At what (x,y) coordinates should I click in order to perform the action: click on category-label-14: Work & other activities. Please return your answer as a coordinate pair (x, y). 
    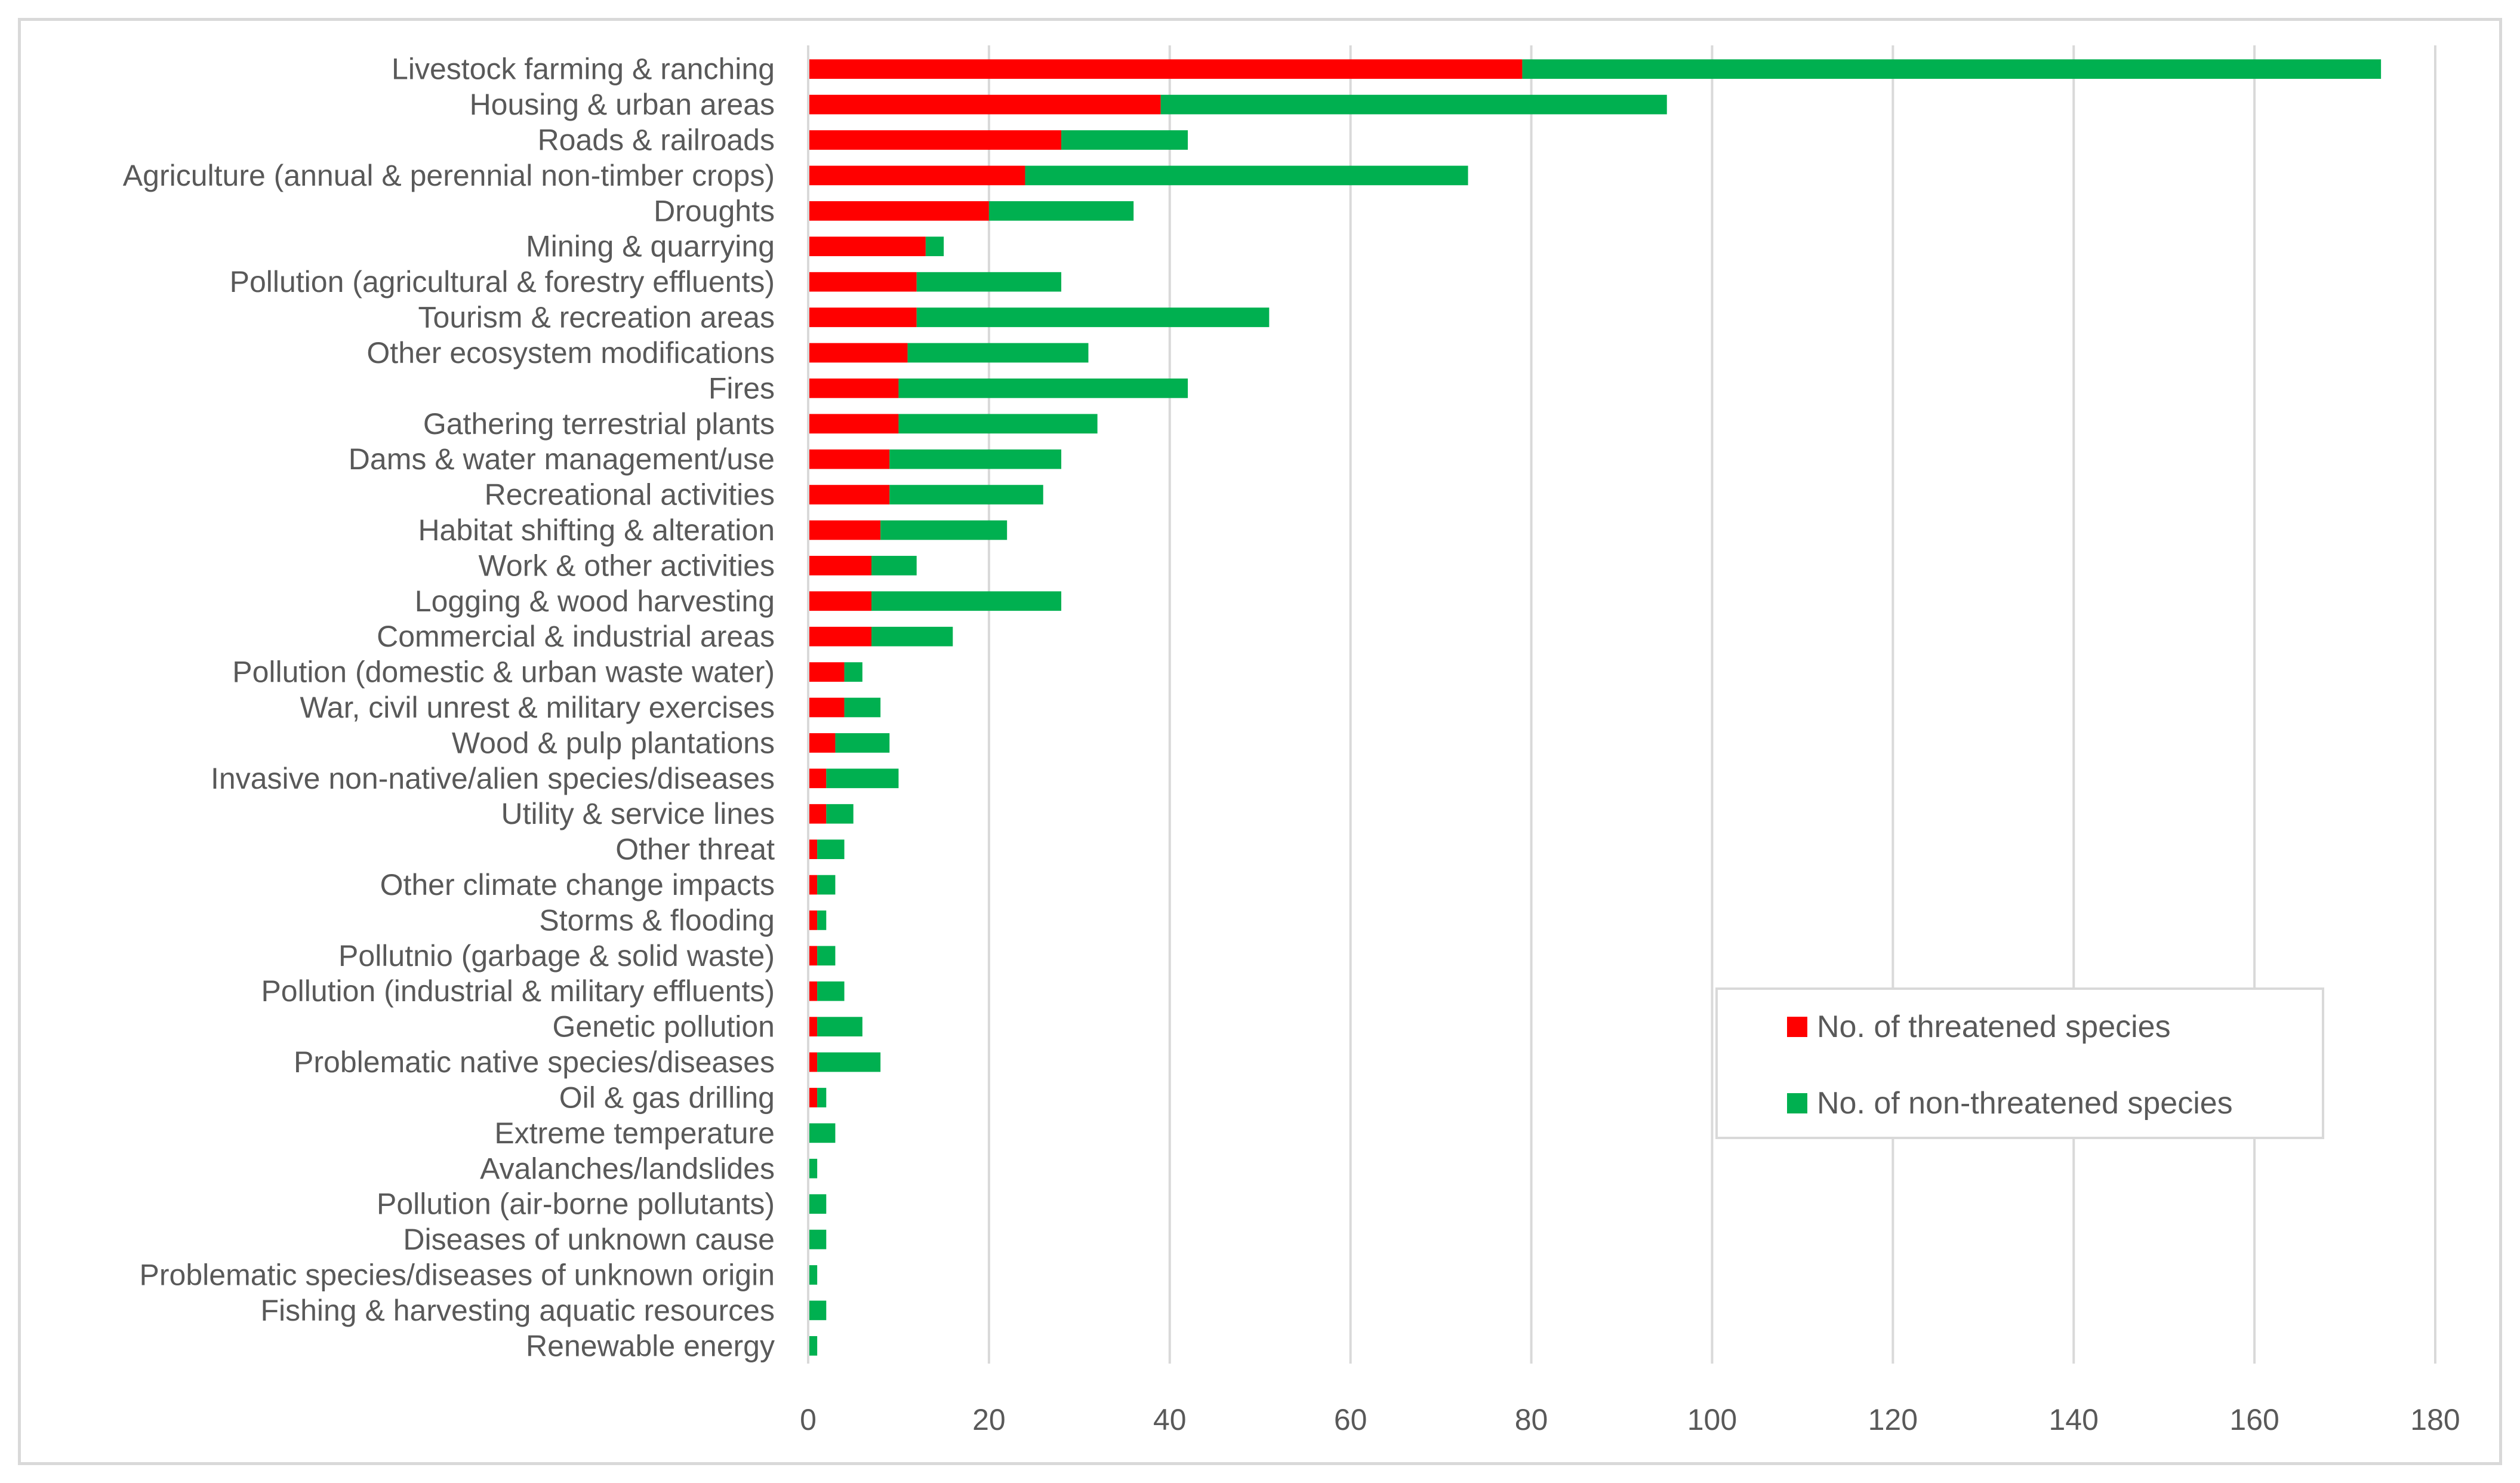
    Looking at the image, I should click on (627, 565).